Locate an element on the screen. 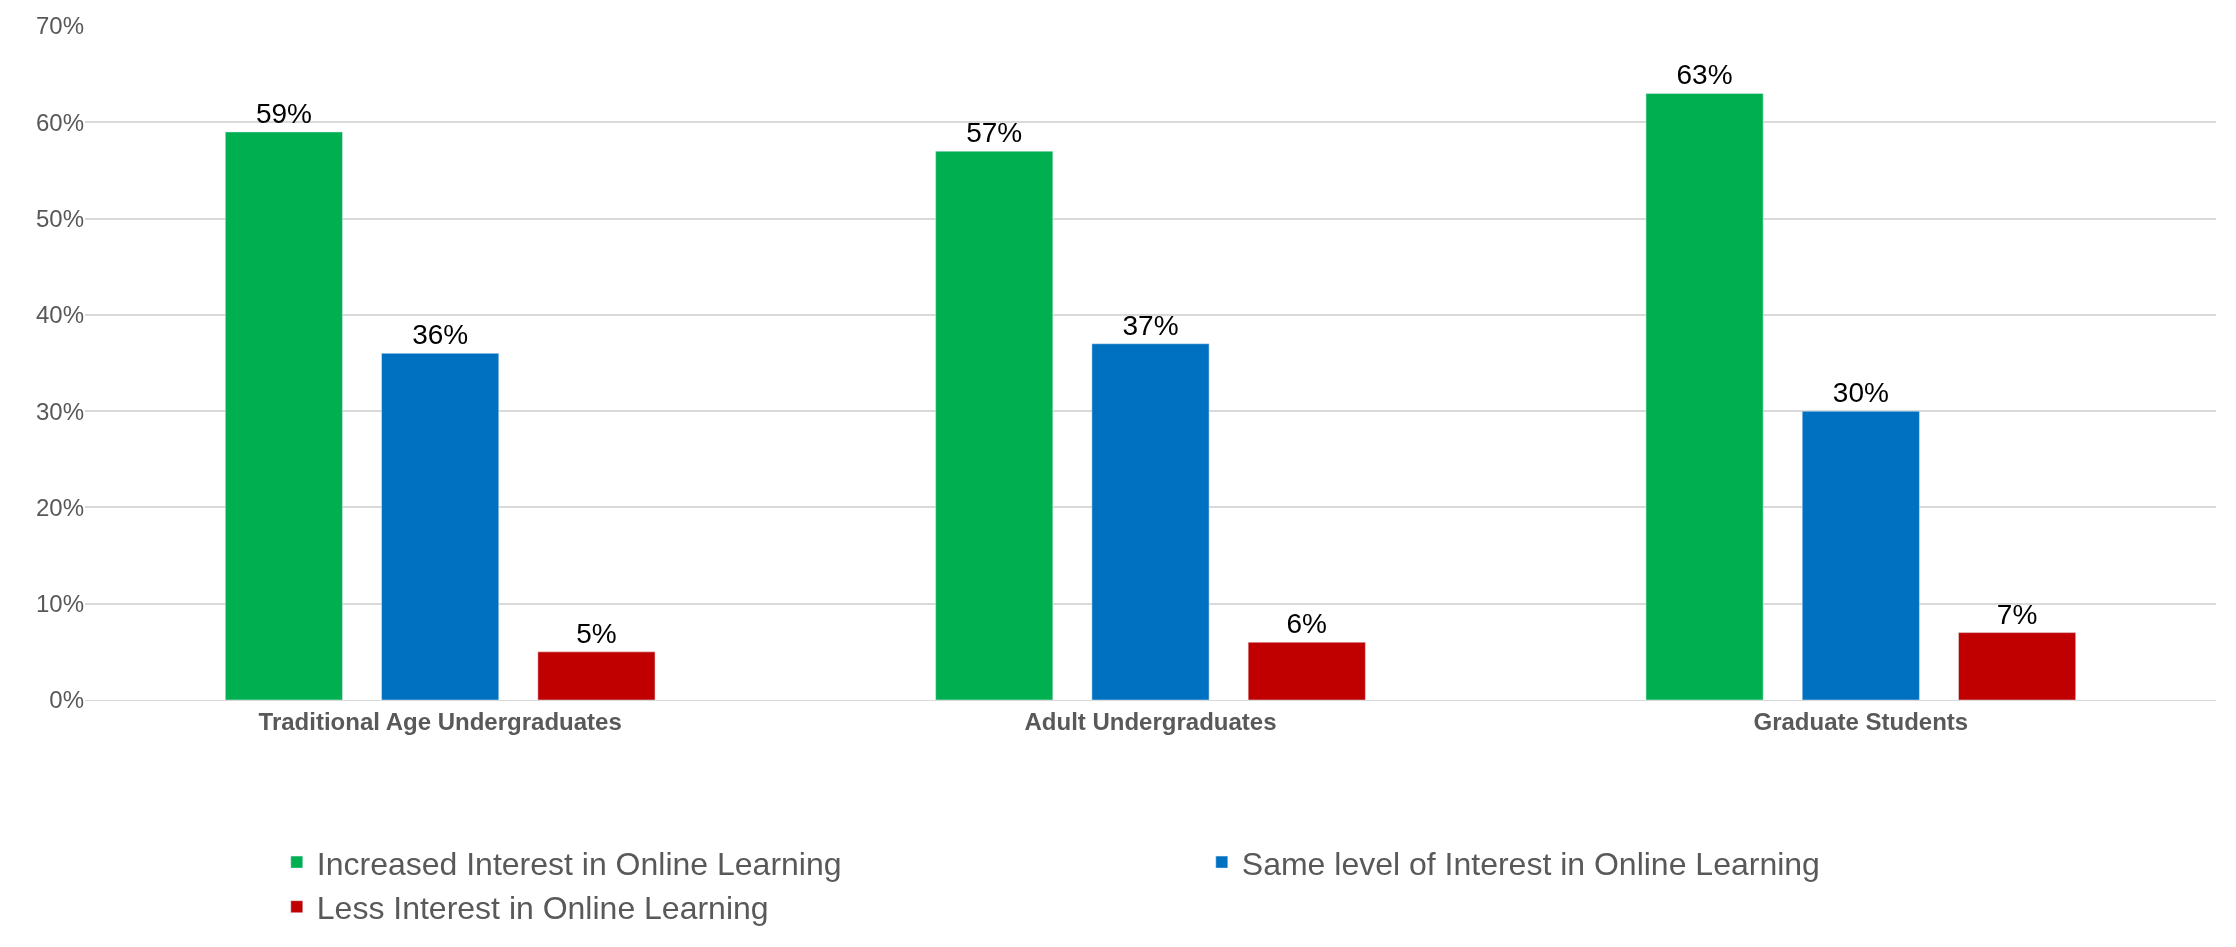 The width and height of the screenshot is (2236, 947). x-tick-label: Adult Undergraduates is located at coordinates (1150, 721).